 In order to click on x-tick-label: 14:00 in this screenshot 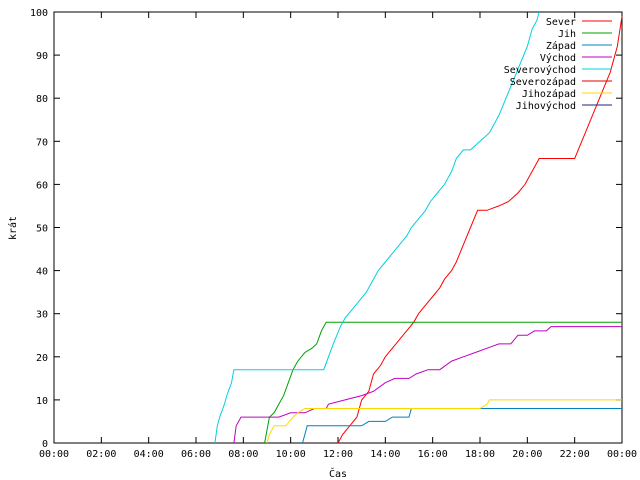, I will do `click(385, 454)`.